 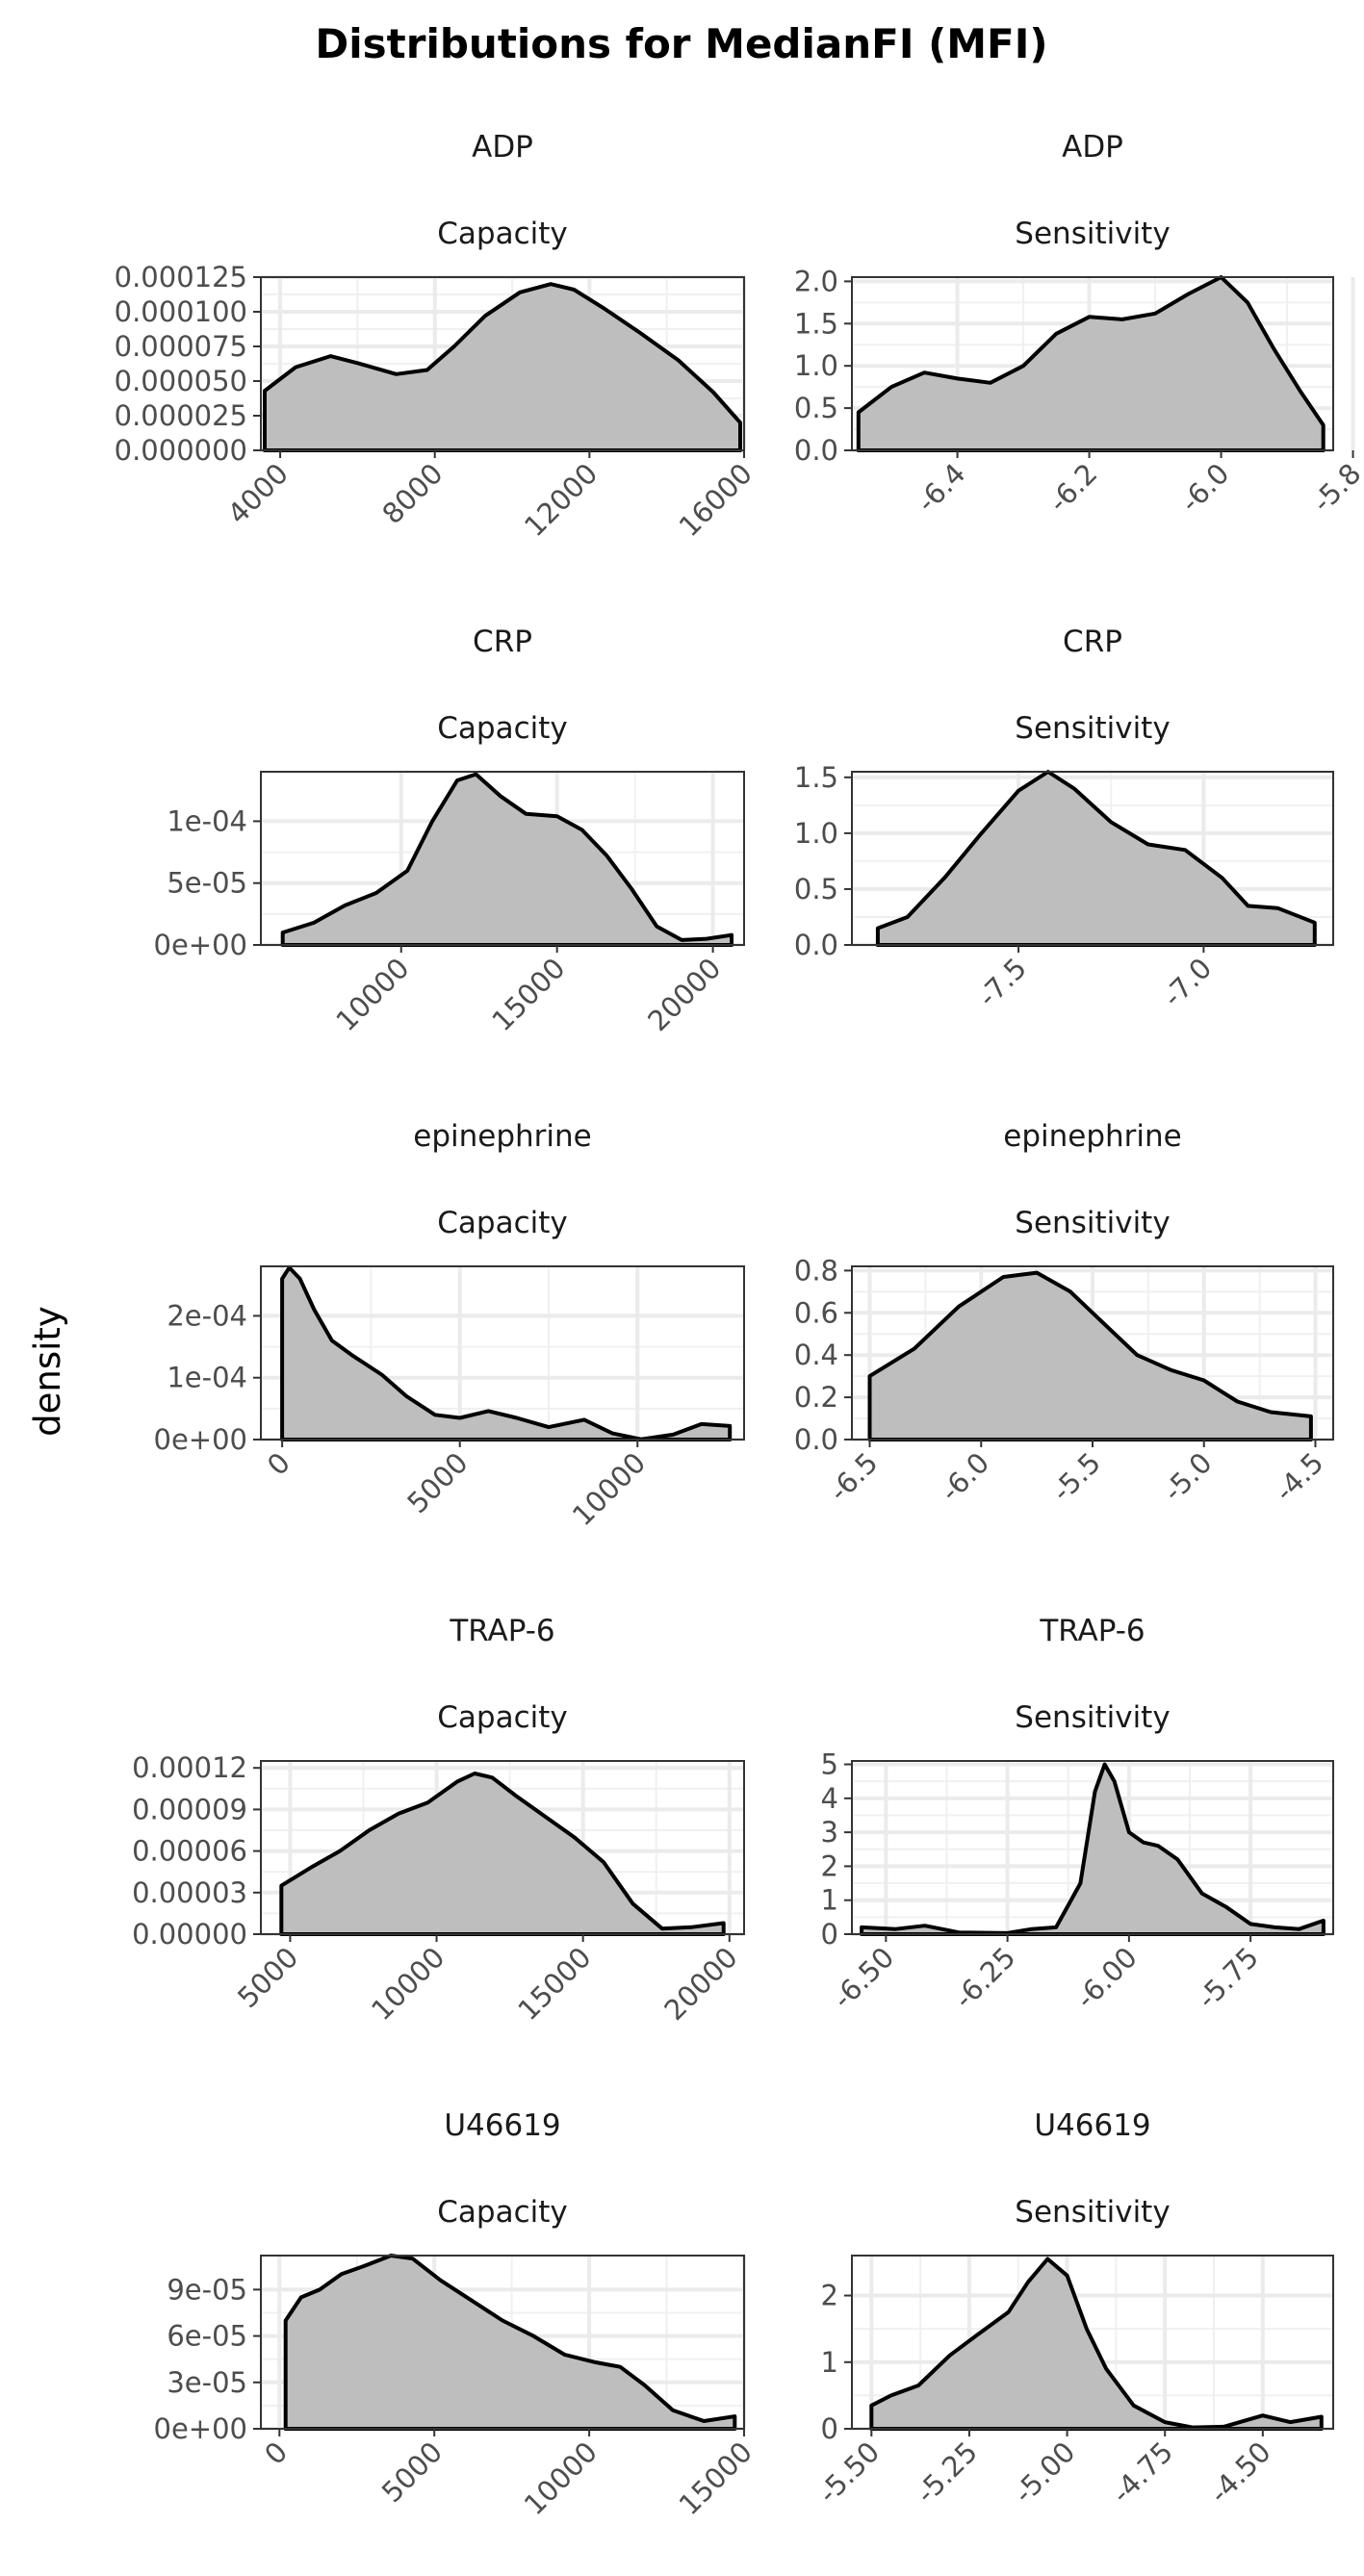 I want to click on x-tick-label: -6.25, so click(x=984, y=1978).